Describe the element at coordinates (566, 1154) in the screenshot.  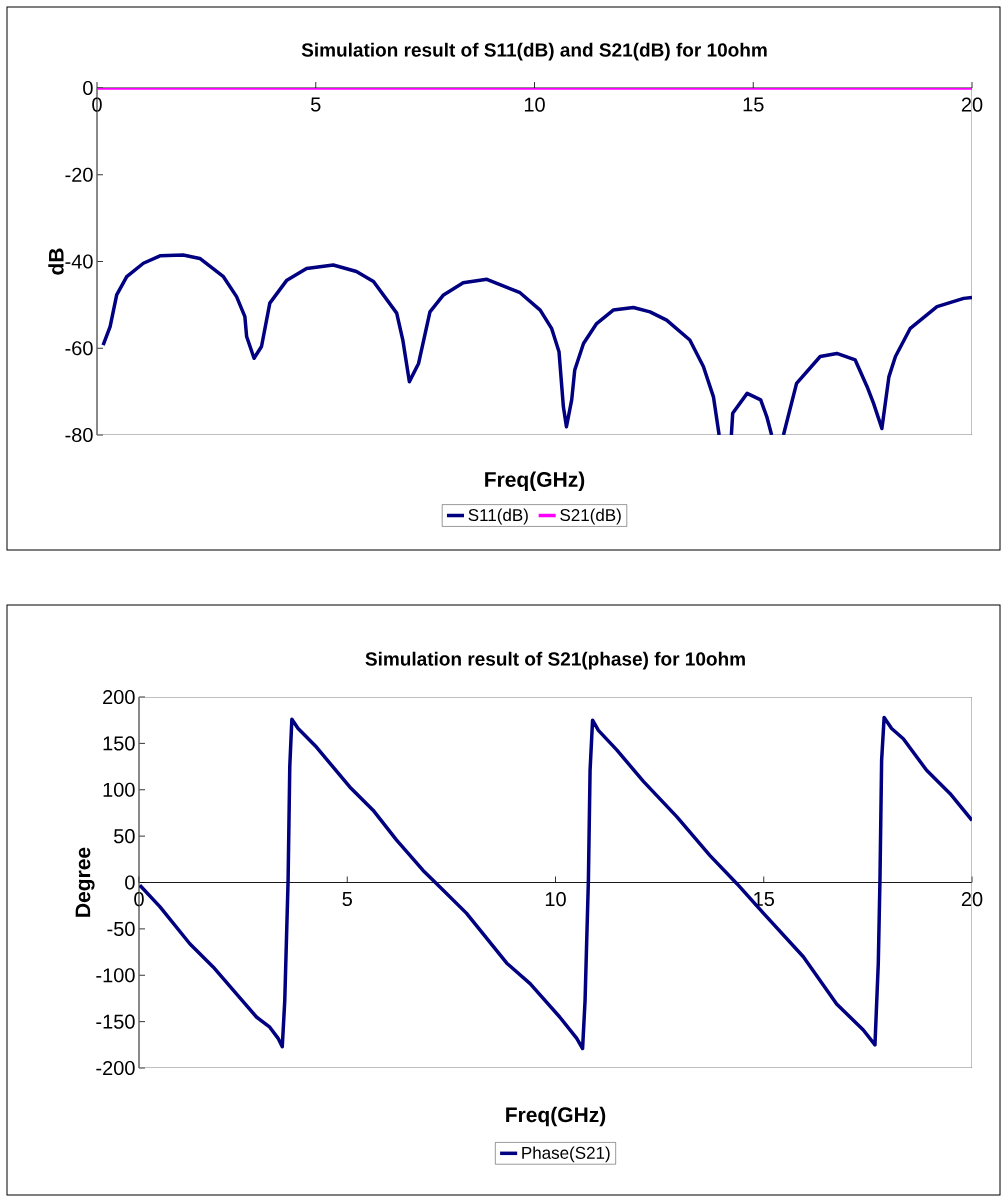
I see `legend-label: Phase(S21)` at that location.